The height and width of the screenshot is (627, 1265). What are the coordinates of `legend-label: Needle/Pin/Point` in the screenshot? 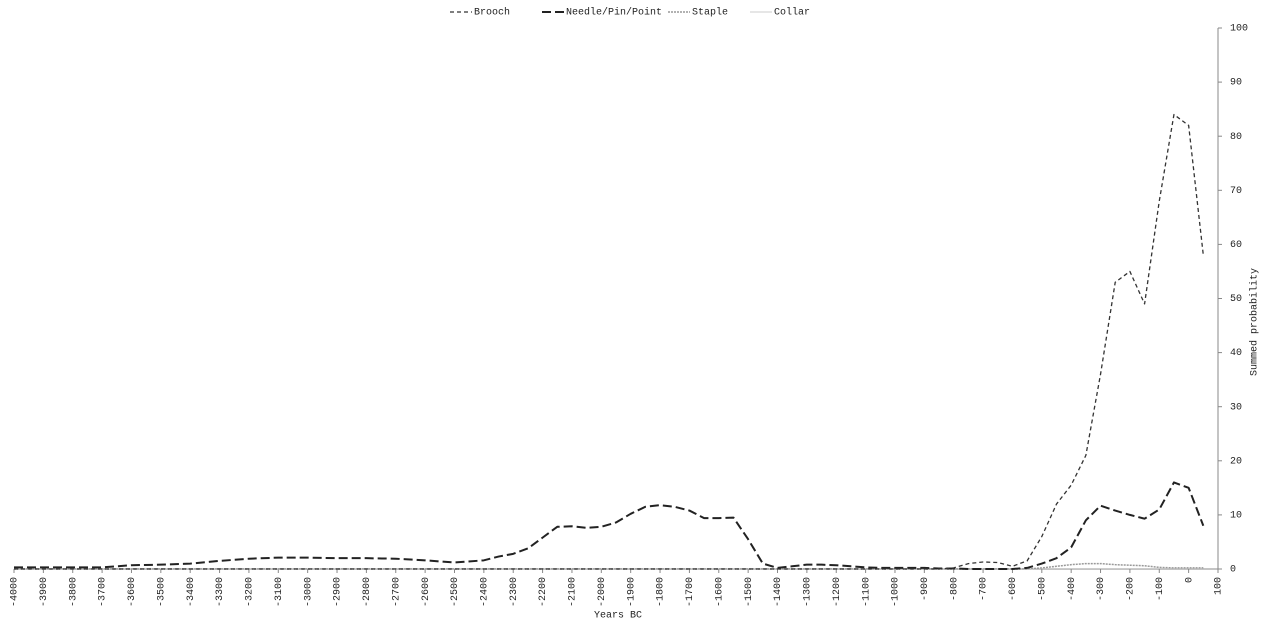 It's located at (614, 13).